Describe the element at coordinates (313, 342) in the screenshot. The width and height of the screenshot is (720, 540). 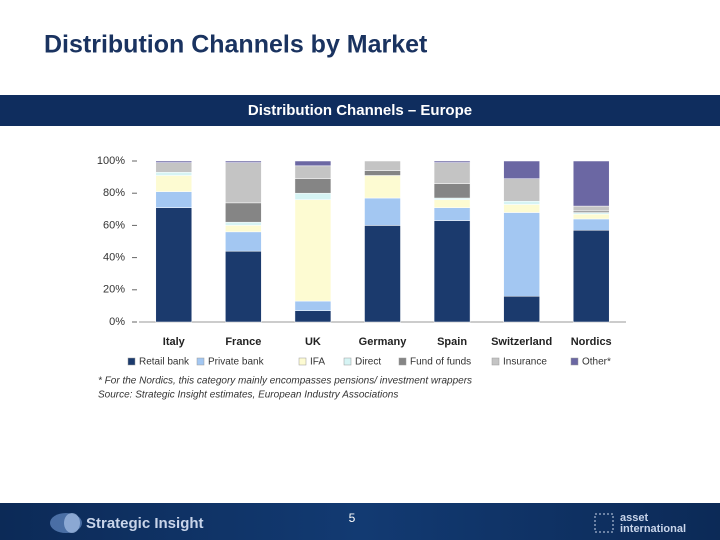
I see `x-tick-label: UK` at that location.